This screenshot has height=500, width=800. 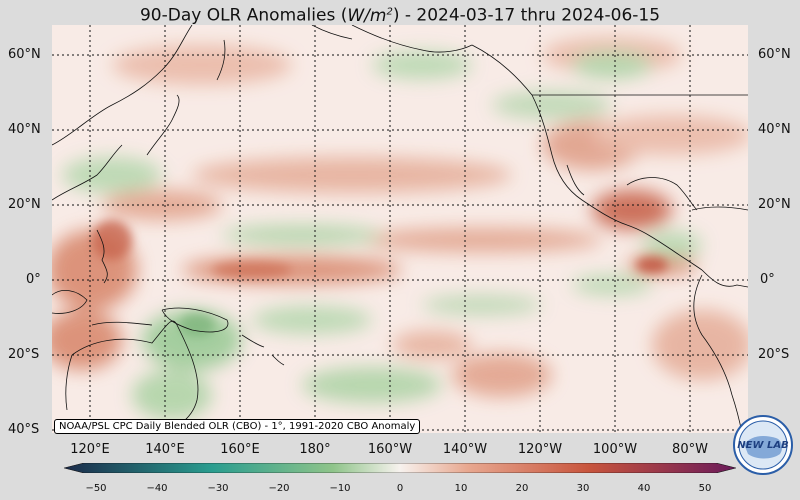 I want to click on noaa-psl-logo-icon: NEW LAB, so click(x=763, y=445).